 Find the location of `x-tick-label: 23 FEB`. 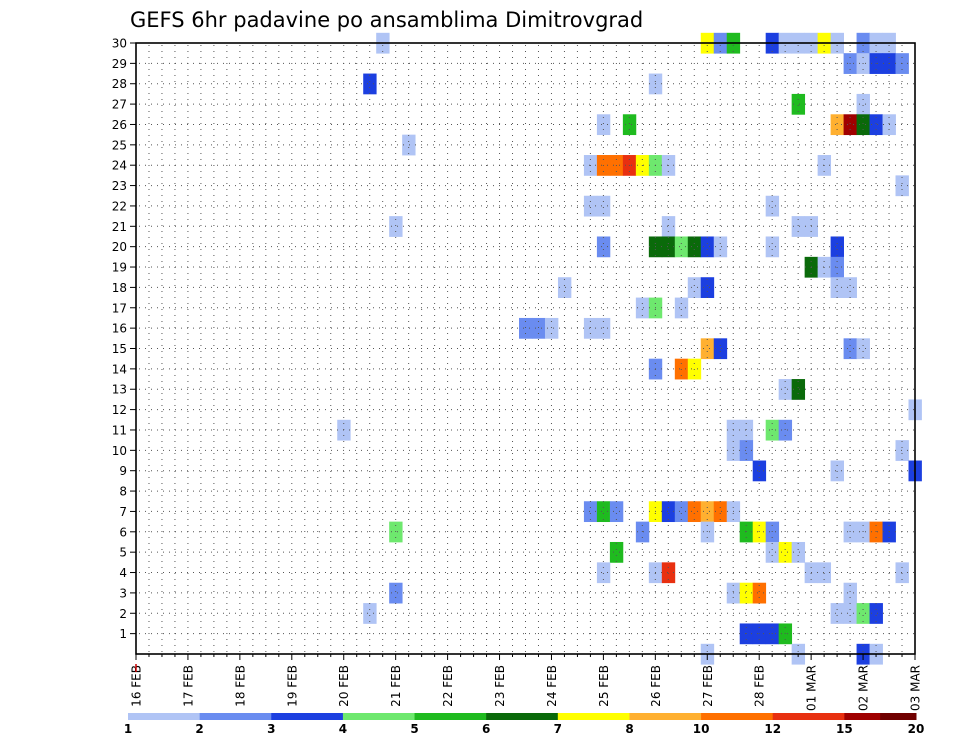

x-tick-label: 23 FEB is located at coordinates (500, 686).